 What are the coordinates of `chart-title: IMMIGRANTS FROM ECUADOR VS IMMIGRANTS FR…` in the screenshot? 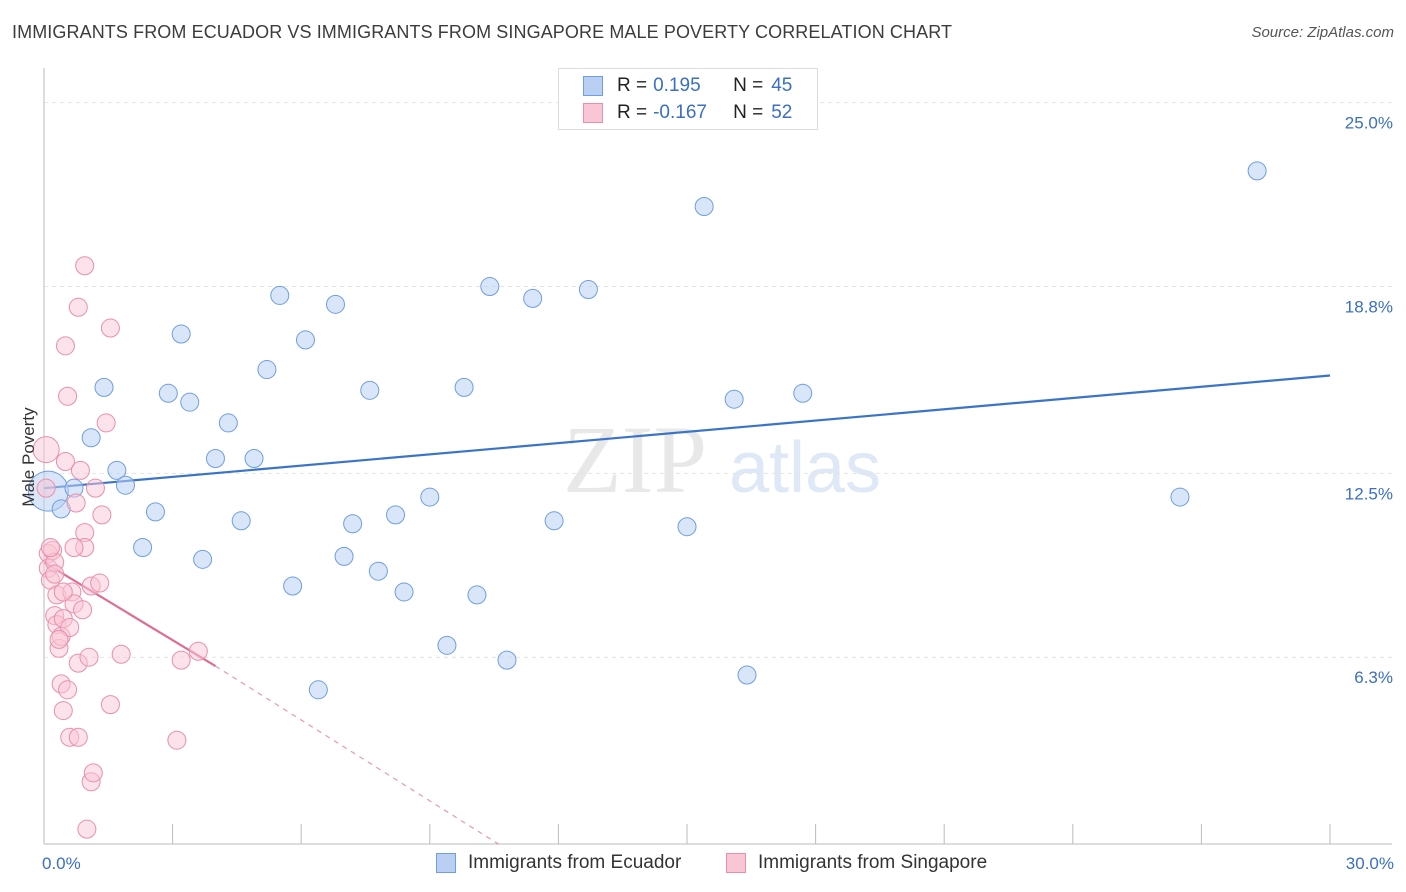 It's located at (482, 32).